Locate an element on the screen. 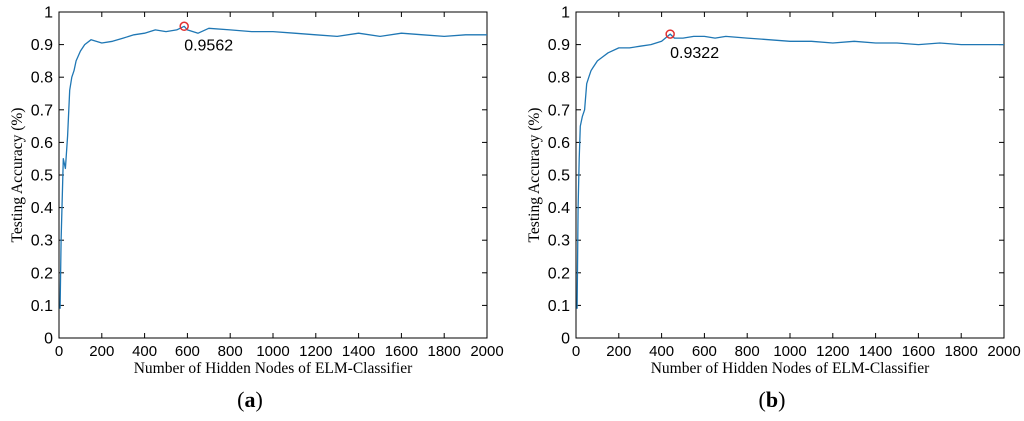 The image size is (1024, 421). max-point-label: 0.9322 is located at coordinates (694, 53).